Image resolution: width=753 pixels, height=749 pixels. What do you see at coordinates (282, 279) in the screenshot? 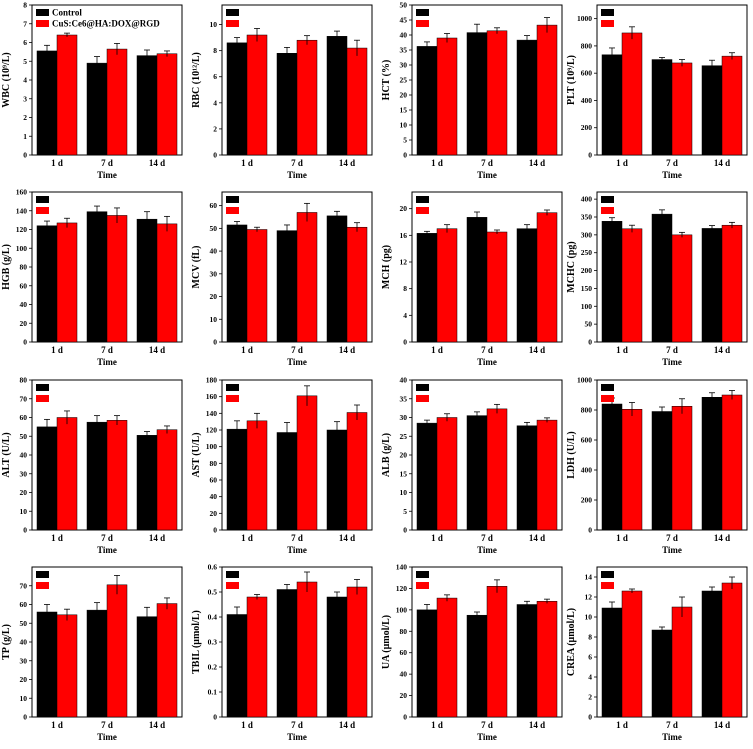
I see `chart-panel-5: 0 10 20 30 40 50 60 MCV (fL) 1 d 7 d 14 d Time` at bounding box center [282, 279].